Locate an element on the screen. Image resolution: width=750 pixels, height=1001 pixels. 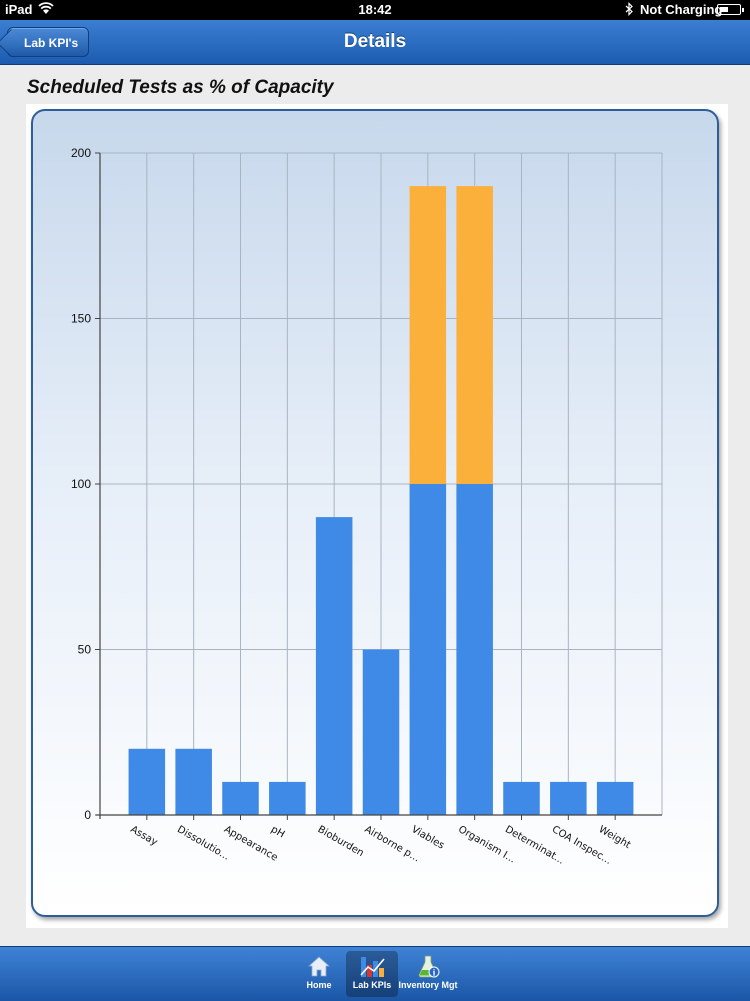
home-icon is located at coordinates (319, 966).